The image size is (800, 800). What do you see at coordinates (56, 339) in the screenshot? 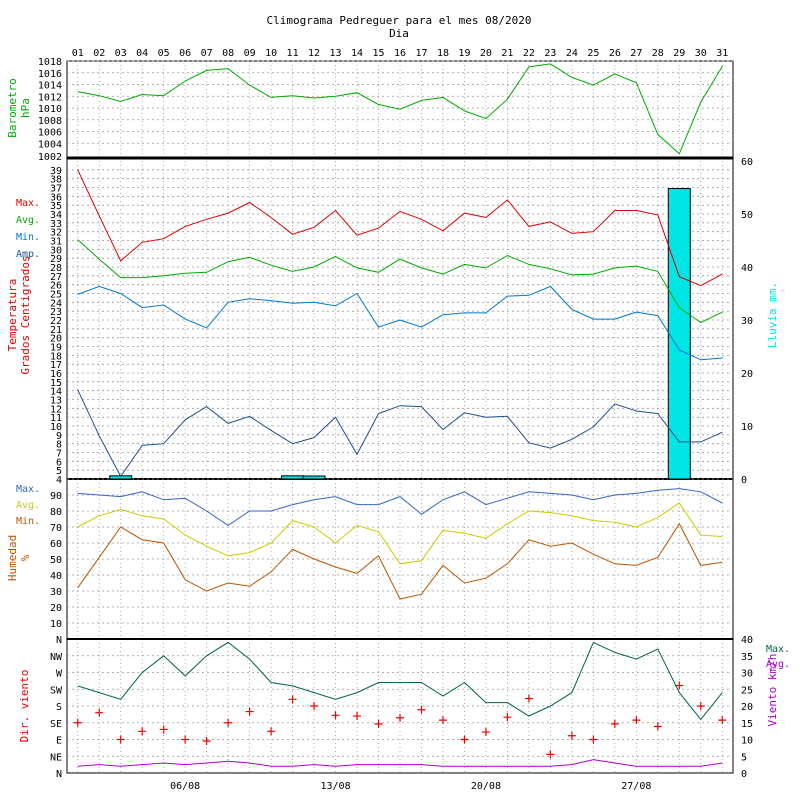
I see `temperature-tick-label: 20` at bounding box center [56, 339].